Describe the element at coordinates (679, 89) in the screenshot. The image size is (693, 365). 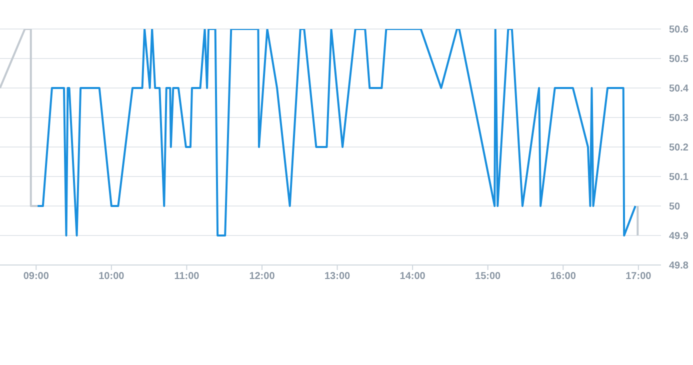
I see `y-tick-label: 50.4` at that location.